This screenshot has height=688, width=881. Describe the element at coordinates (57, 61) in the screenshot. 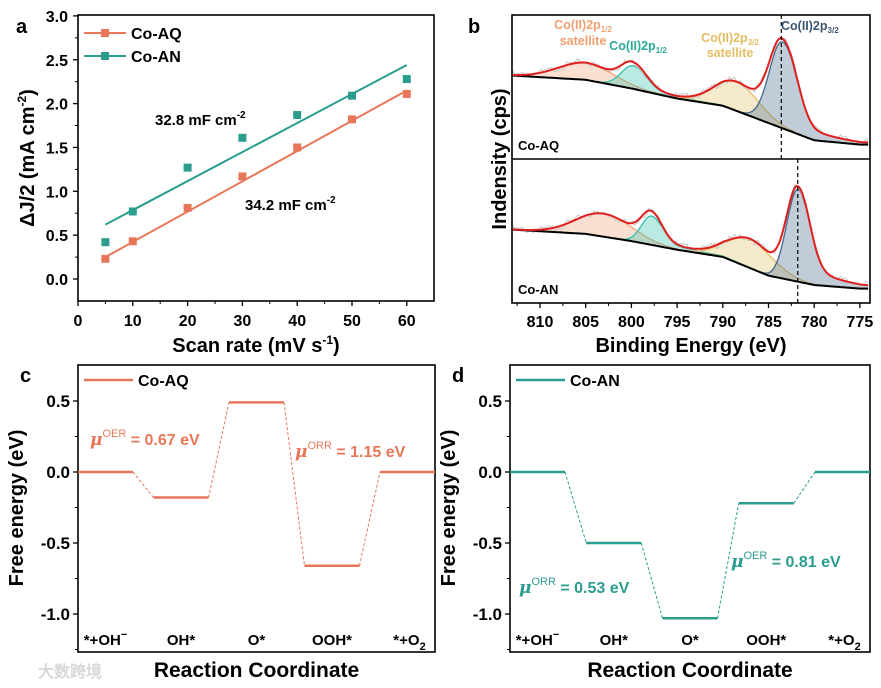

I see `y-tick-label: 2.5` at that location.